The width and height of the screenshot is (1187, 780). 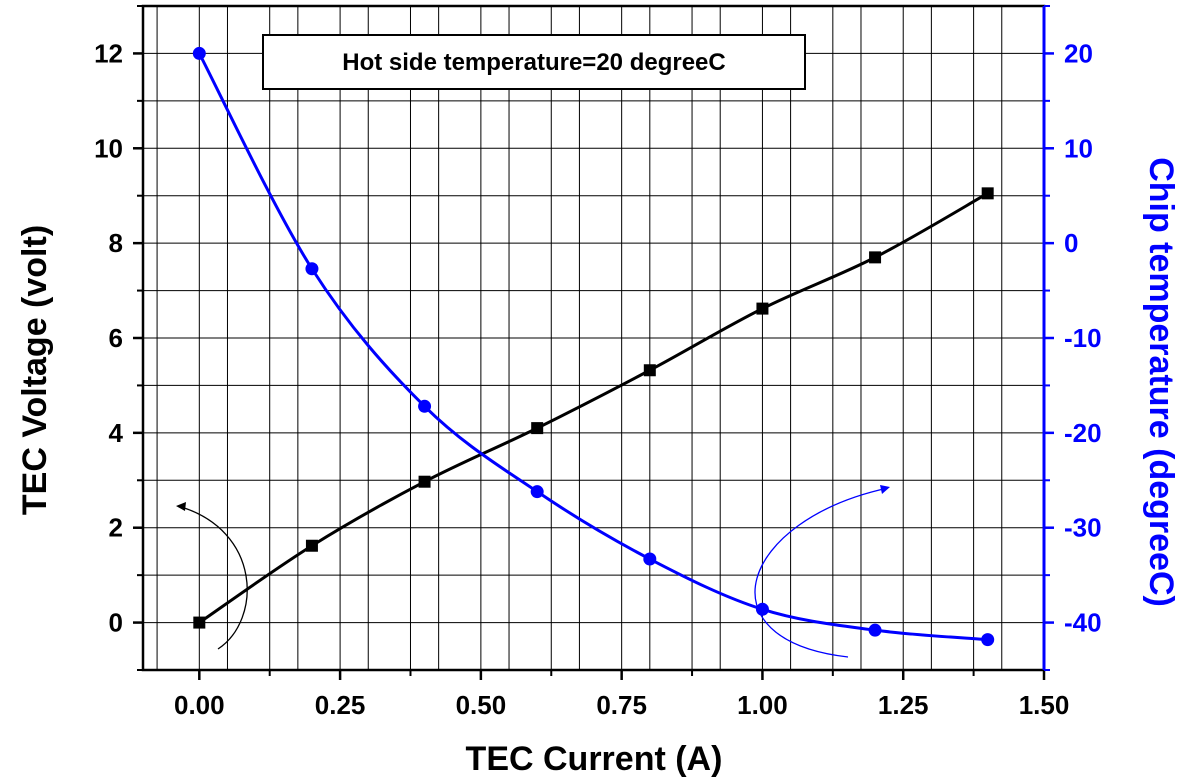 I want to click on y-left-tick-label: 6, so click(x=116, y=338).